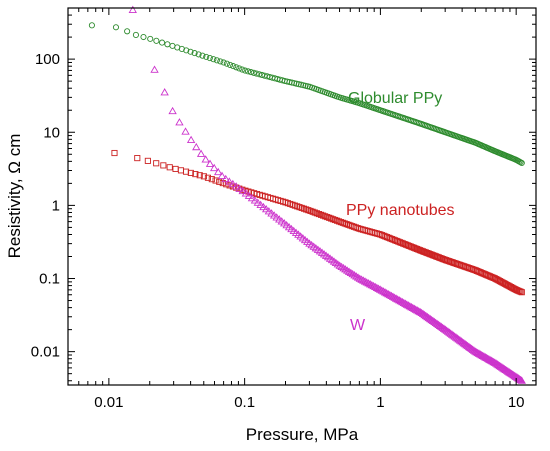 Image resolution: width=550 pixels, height=451 pixels. What do you see at coordinates (47, 59) in the screenshot?
I see `y-tick-label: 100` at bounding box center [47, 59].